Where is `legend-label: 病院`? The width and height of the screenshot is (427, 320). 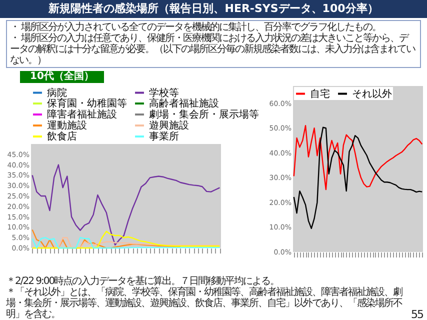
legend-label: 病院 is located at coordinates (57, 92).